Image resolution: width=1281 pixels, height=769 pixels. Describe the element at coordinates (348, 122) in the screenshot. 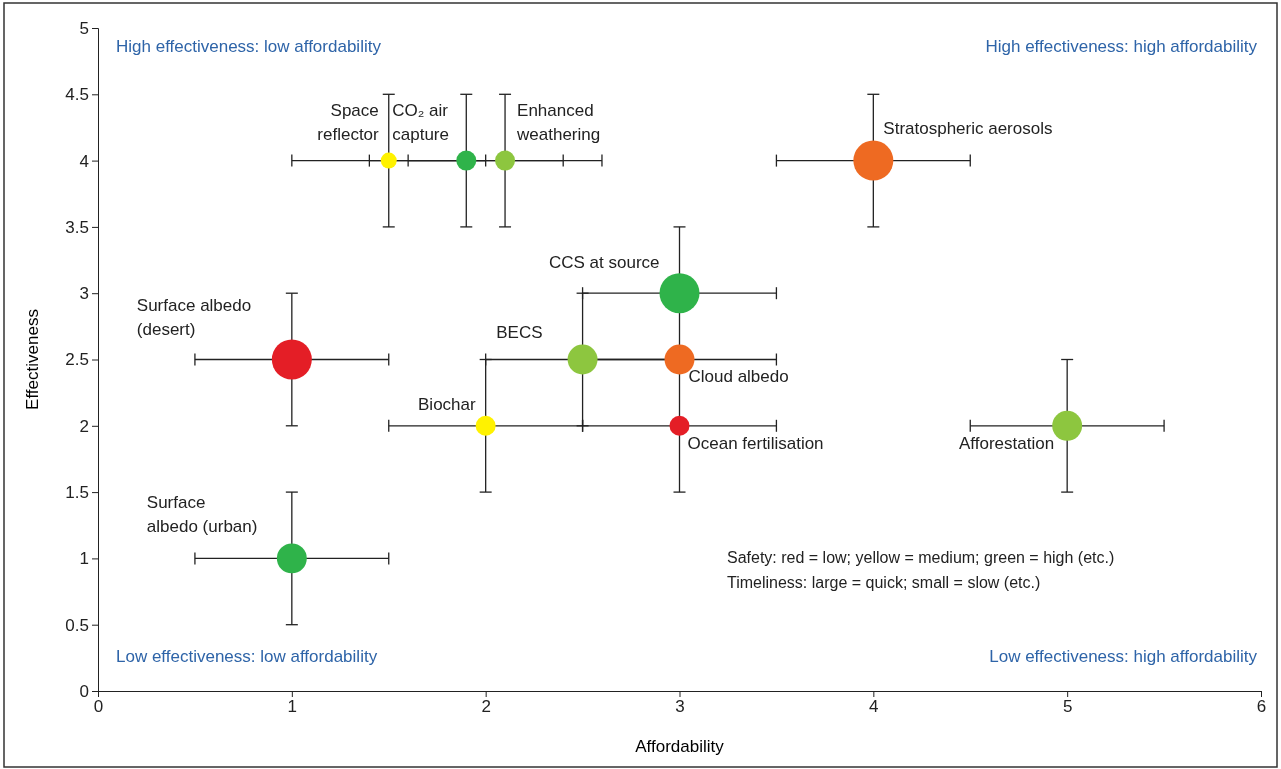

I see `annotation: Space reflector` at that location.